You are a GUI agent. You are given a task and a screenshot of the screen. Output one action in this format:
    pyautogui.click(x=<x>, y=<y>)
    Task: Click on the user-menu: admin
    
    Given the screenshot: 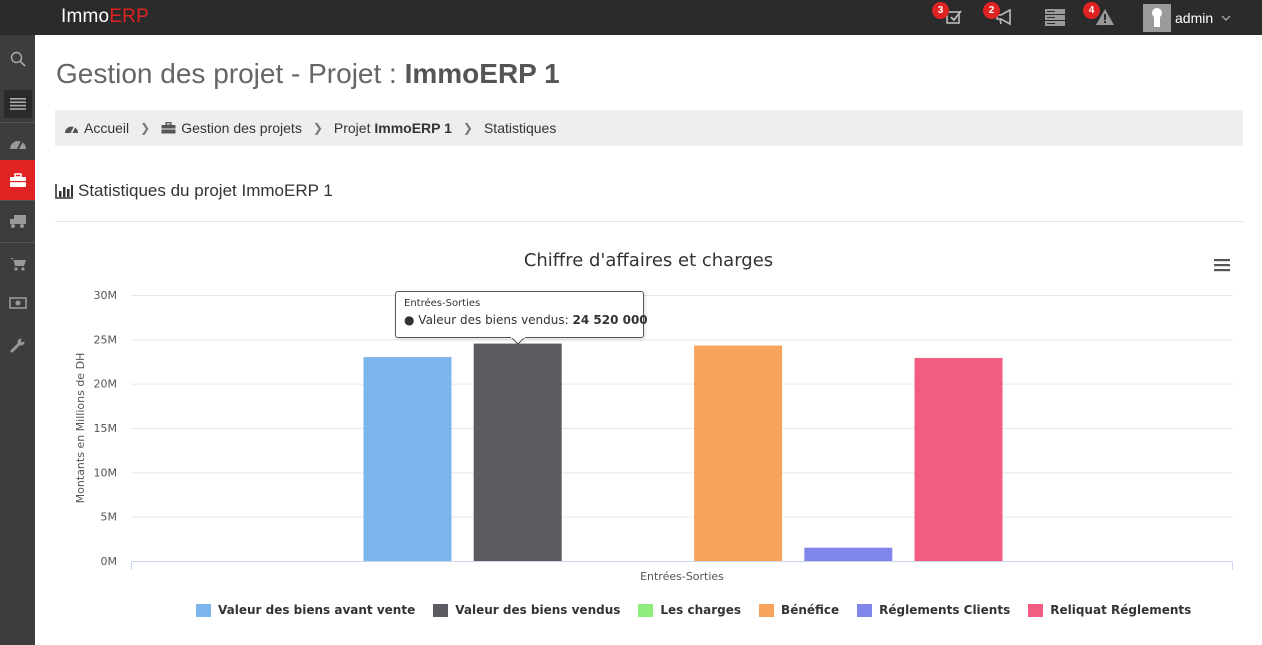 What is the action you would take?
    pyautogui.click(x=1187, y=17)
    